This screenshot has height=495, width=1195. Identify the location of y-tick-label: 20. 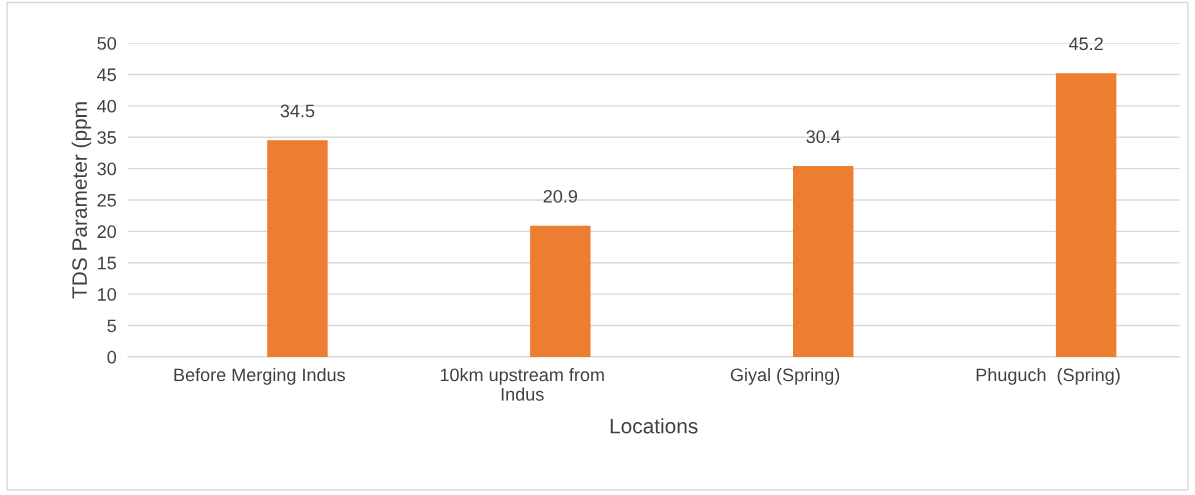
(107, 232).